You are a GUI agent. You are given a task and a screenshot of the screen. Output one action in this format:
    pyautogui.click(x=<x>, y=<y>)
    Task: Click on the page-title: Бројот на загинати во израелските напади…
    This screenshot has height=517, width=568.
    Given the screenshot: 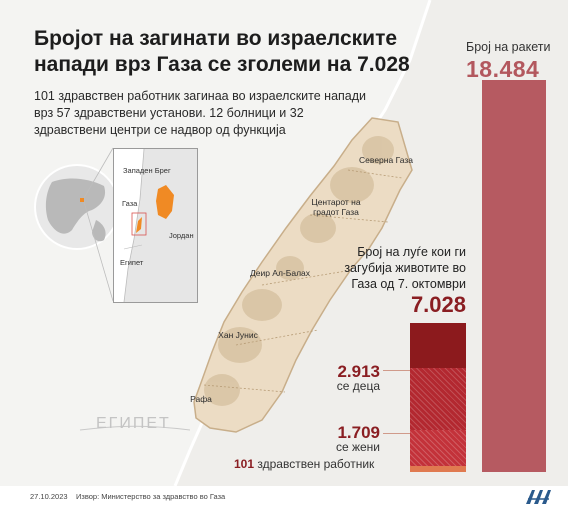 What is the action you would take?
    pyautogui.click(x=239, y=52)
    